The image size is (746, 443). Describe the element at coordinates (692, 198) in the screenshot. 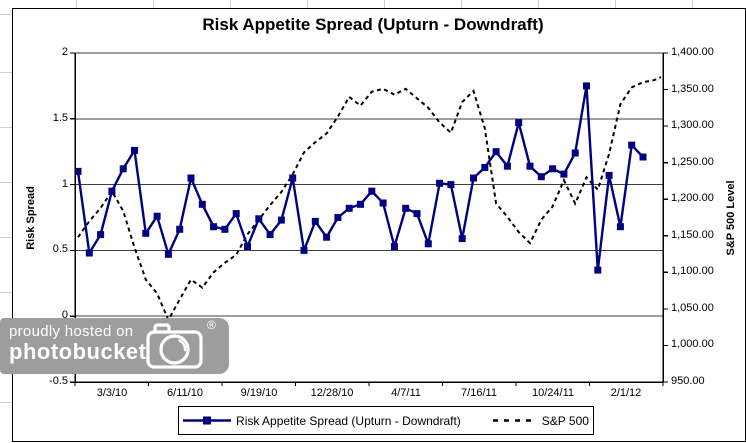

I see `right-axis-tick-label: 1,200.00` at that location.